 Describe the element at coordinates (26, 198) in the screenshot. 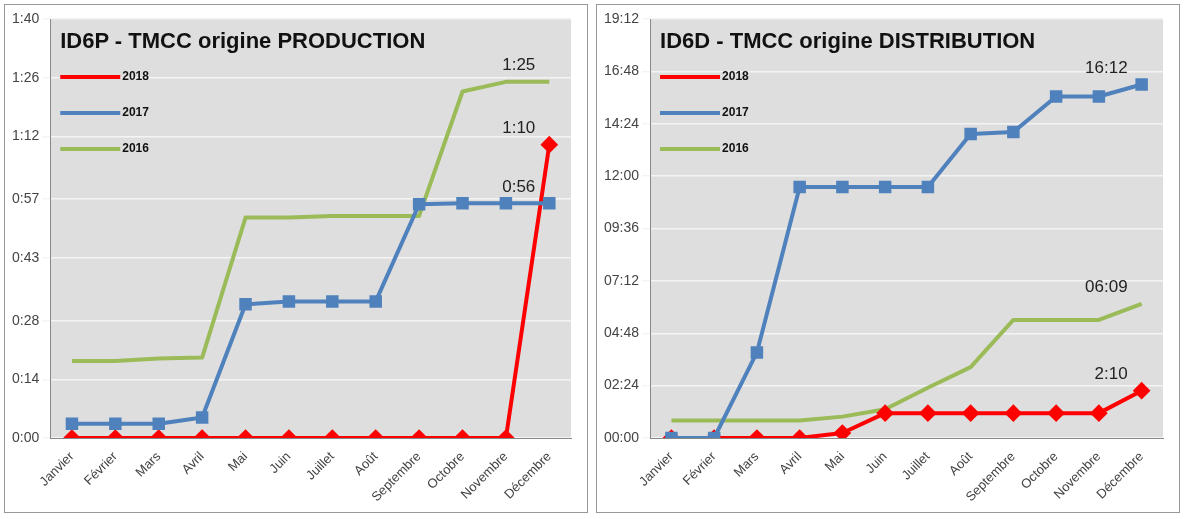

I see `y-tick-label: 0:57` at that location.